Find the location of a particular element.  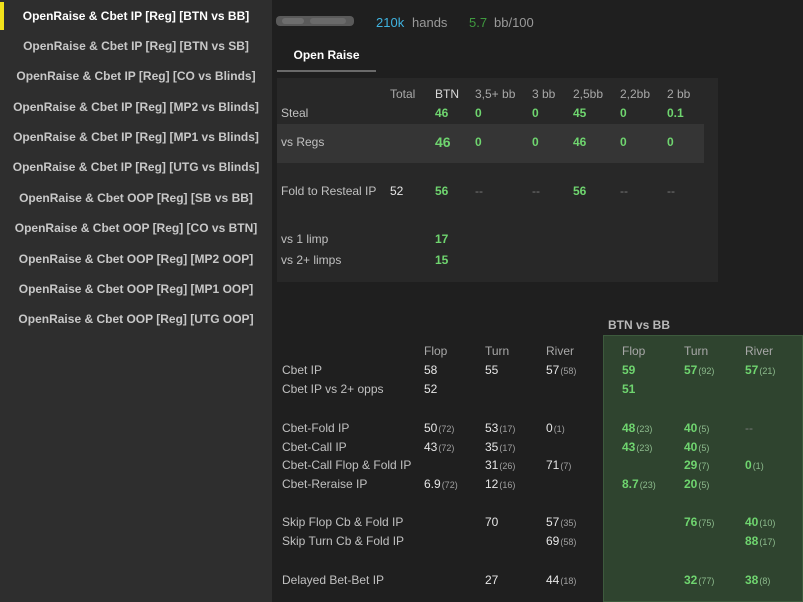

cbet-cell: 50(72) is located at coordinates (439, 428).